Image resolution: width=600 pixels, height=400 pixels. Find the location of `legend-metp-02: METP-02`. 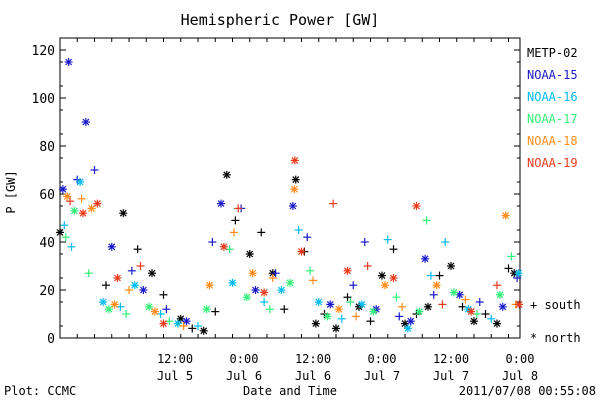

legend-metp-02: METP-02 is located at coordinates (552, 53).